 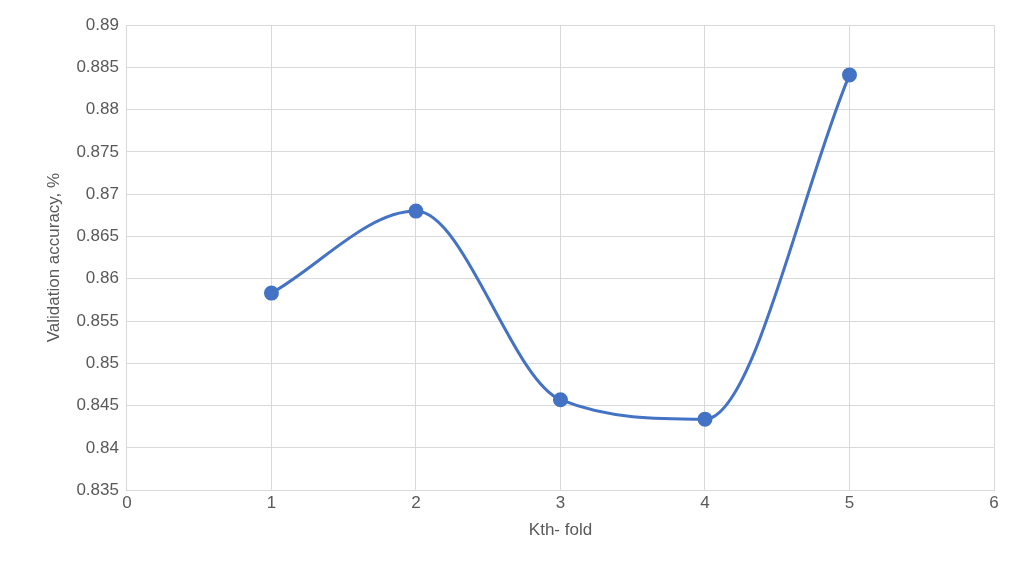 What do you see at coordinates (127, 503) in the screenshot?
I see `x-tick-label: 0` at bounding box center [127, 503].